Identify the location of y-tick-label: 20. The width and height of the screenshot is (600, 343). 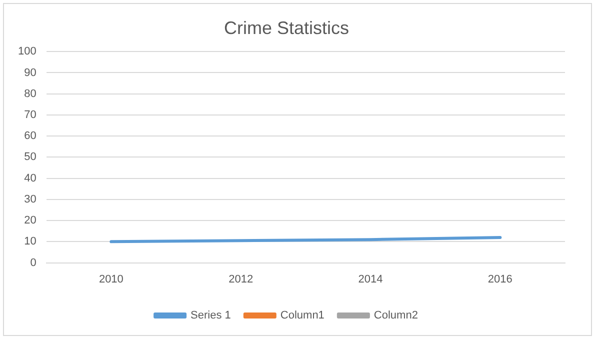
(30, 220).